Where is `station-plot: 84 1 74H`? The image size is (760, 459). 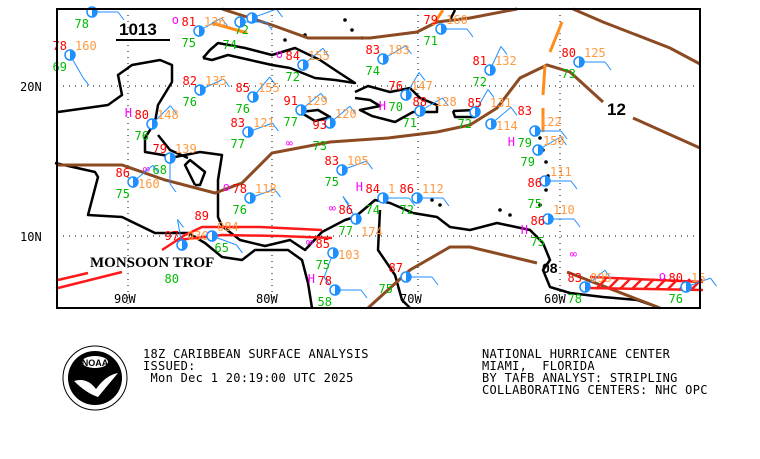
station-plot: 84 1 74H is located at coordinates (386, 198).